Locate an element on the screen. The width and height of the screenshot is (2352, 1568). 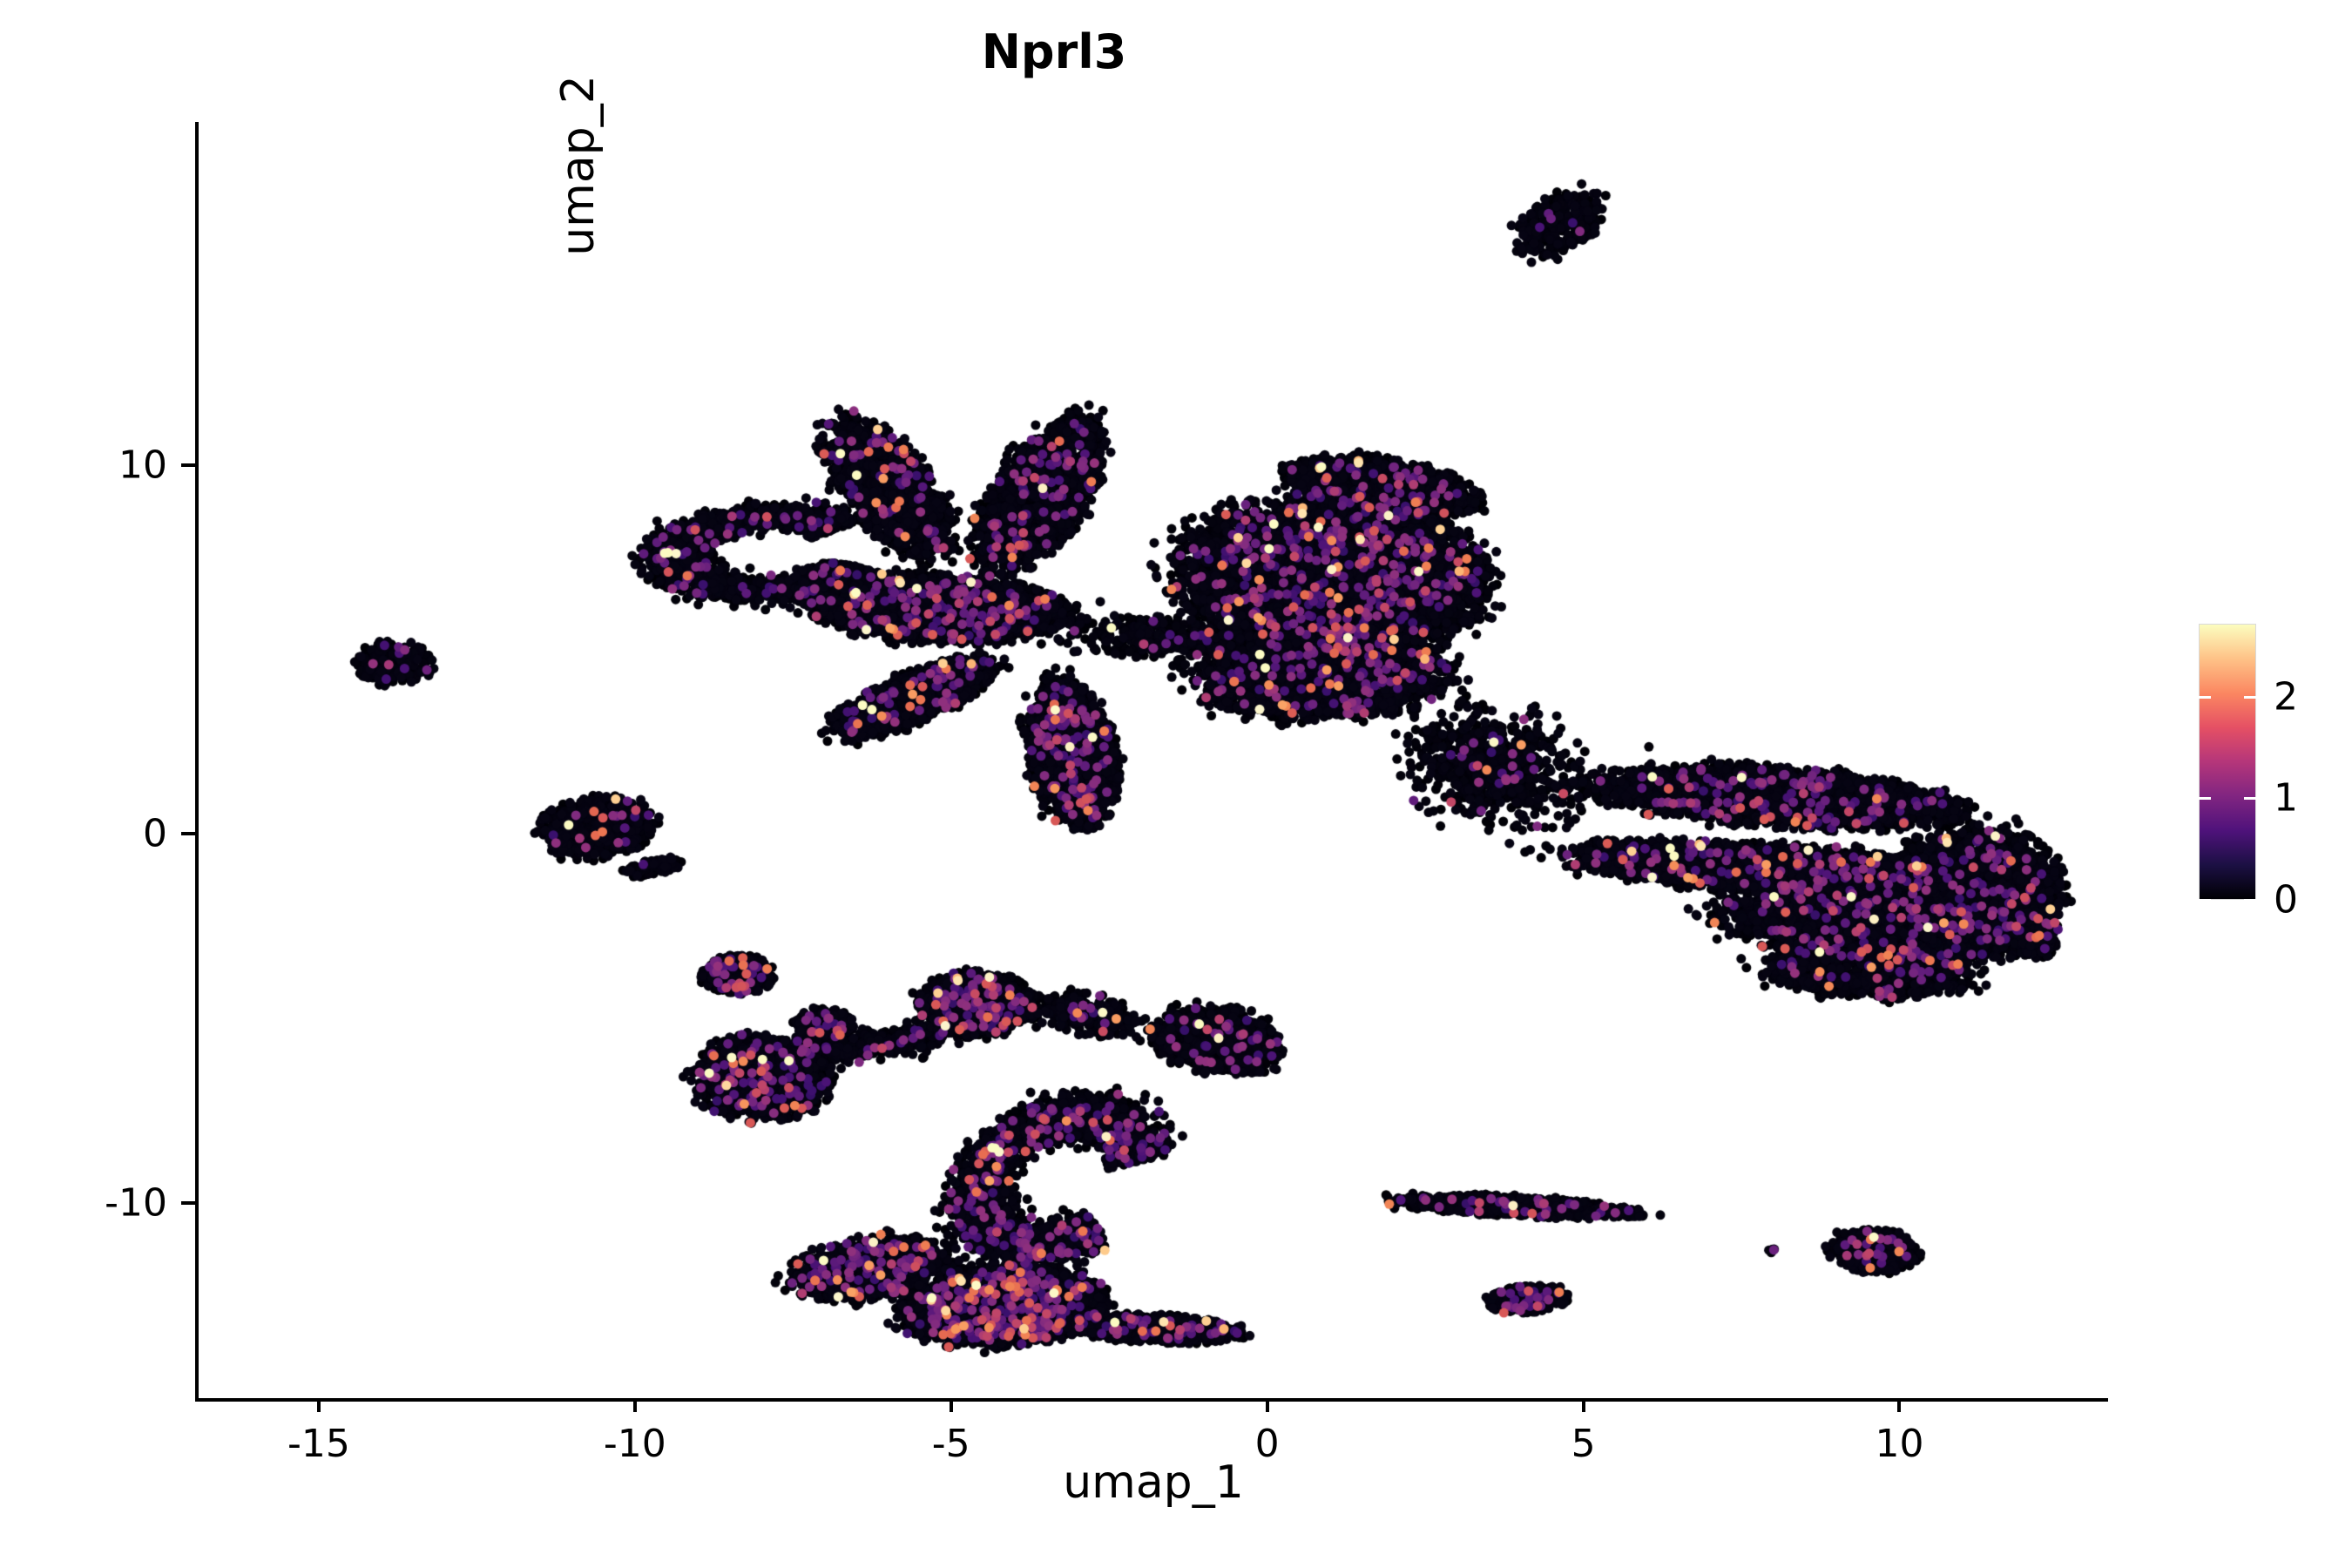
x-axis-label: umap_1 is located at coordinates (1153, 1482).